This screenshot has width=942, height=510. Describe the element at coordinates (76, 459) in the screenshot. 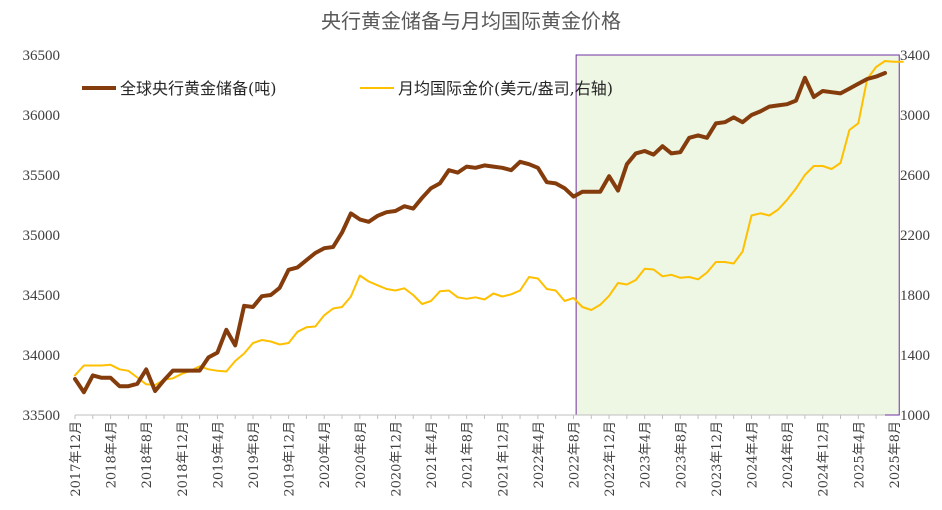

I see `x-tick-label: 2017年12月` at that location.